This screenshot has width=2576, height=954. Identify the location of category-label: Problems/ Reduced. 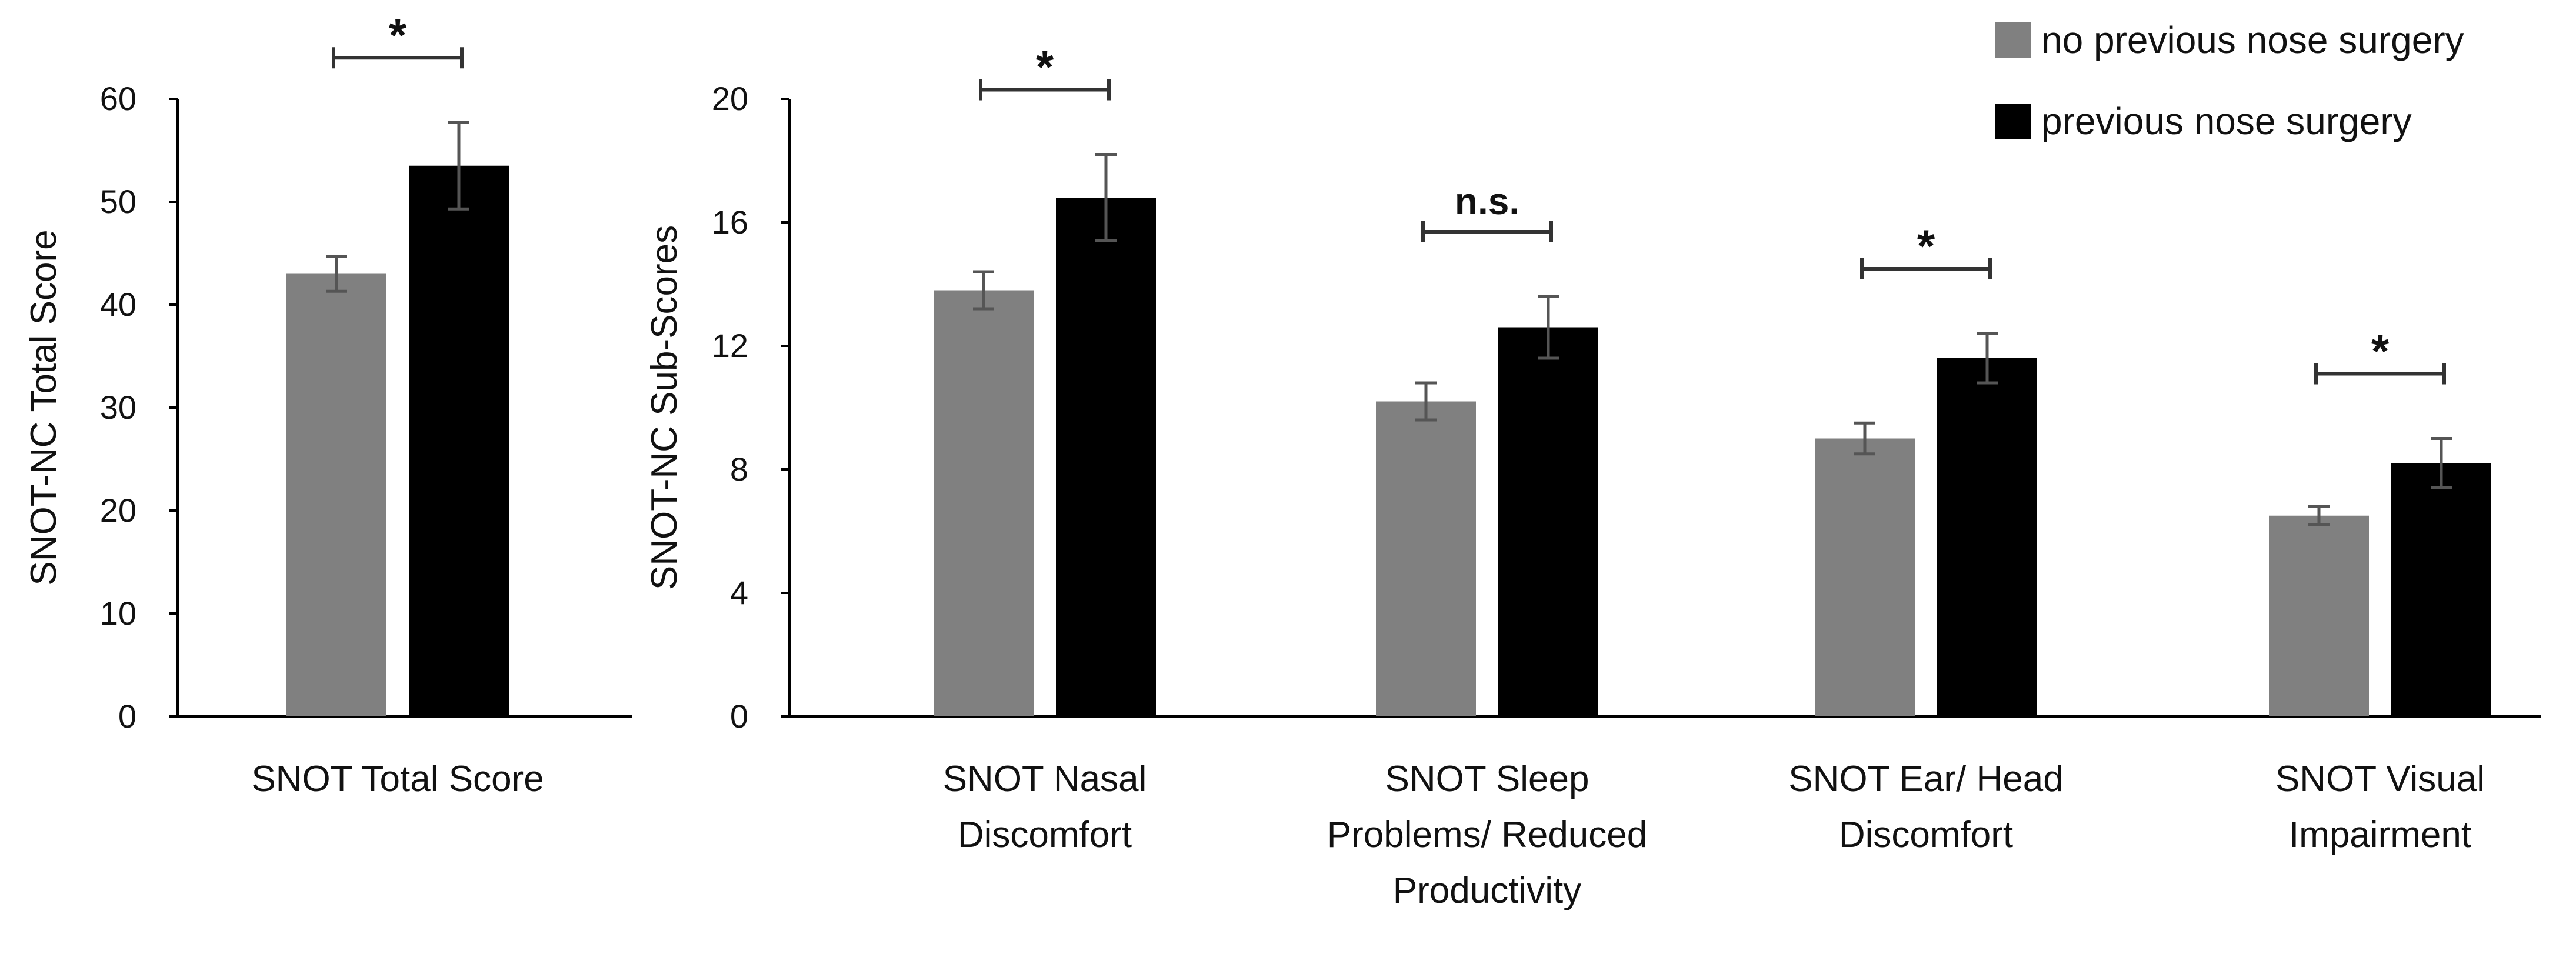
(1488, 835).